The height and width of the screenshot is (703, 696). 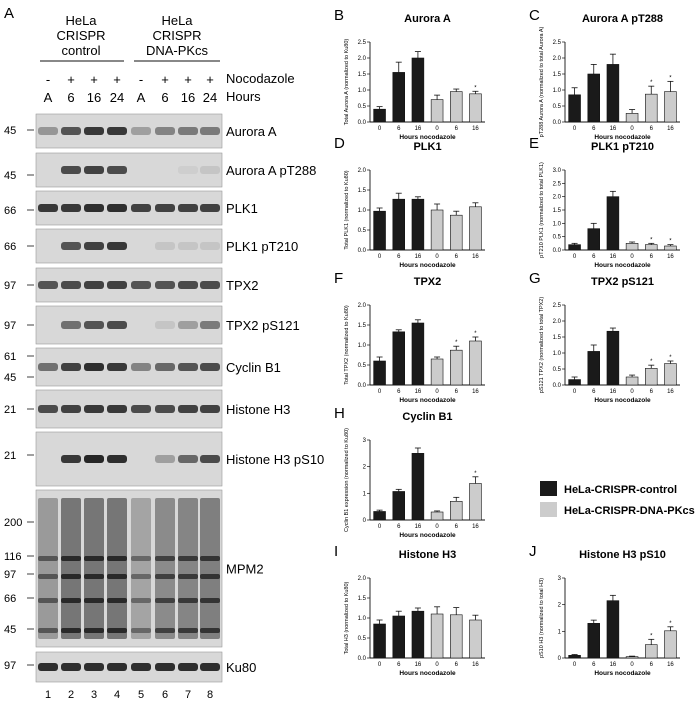 I want to click on hours-value: A, so click(x=48, y=97).